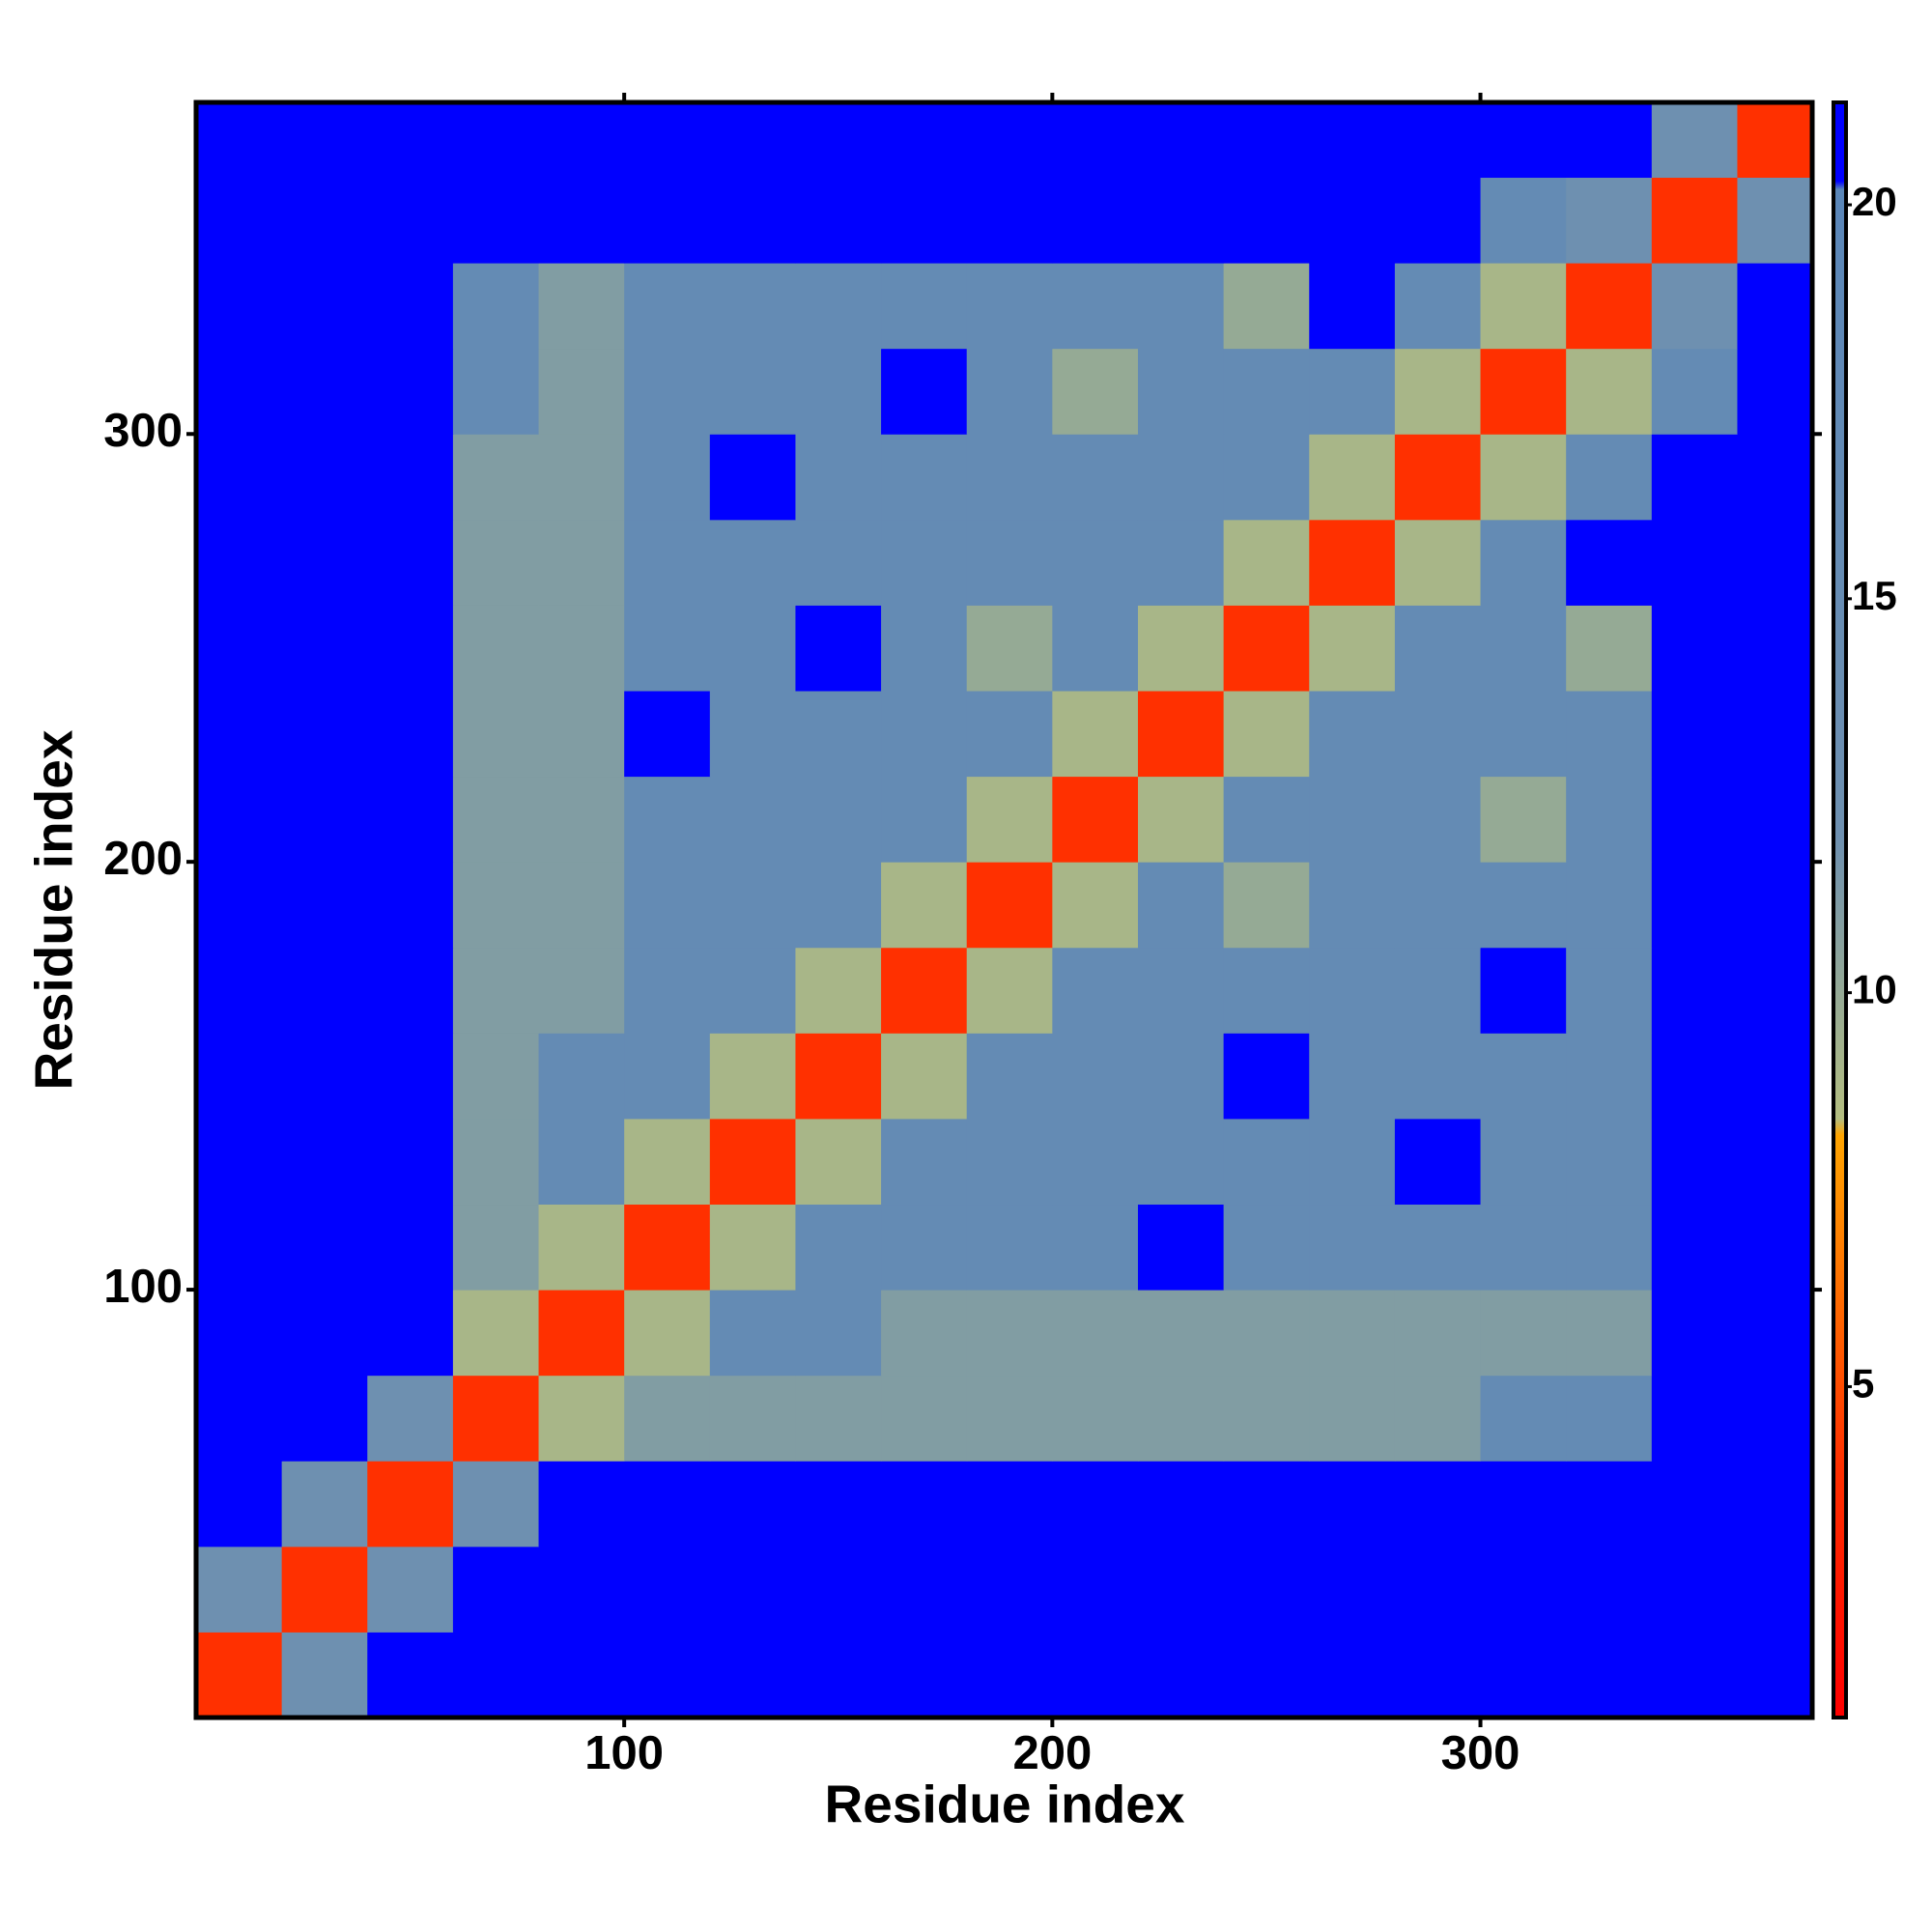 The image size is (1932, 1932). I want to click on colorbar-frame, so click(1840, 909).